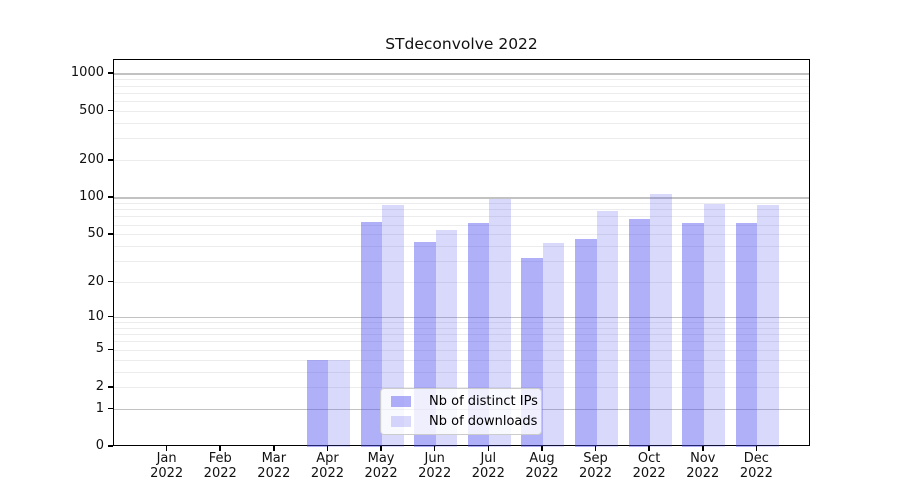 The width and height of the screenshot is (900, 500). What do you see at coordinates (99, 408) in the screenshot?
I see `y-tick-label: 1` at bounding box center [99, 408].